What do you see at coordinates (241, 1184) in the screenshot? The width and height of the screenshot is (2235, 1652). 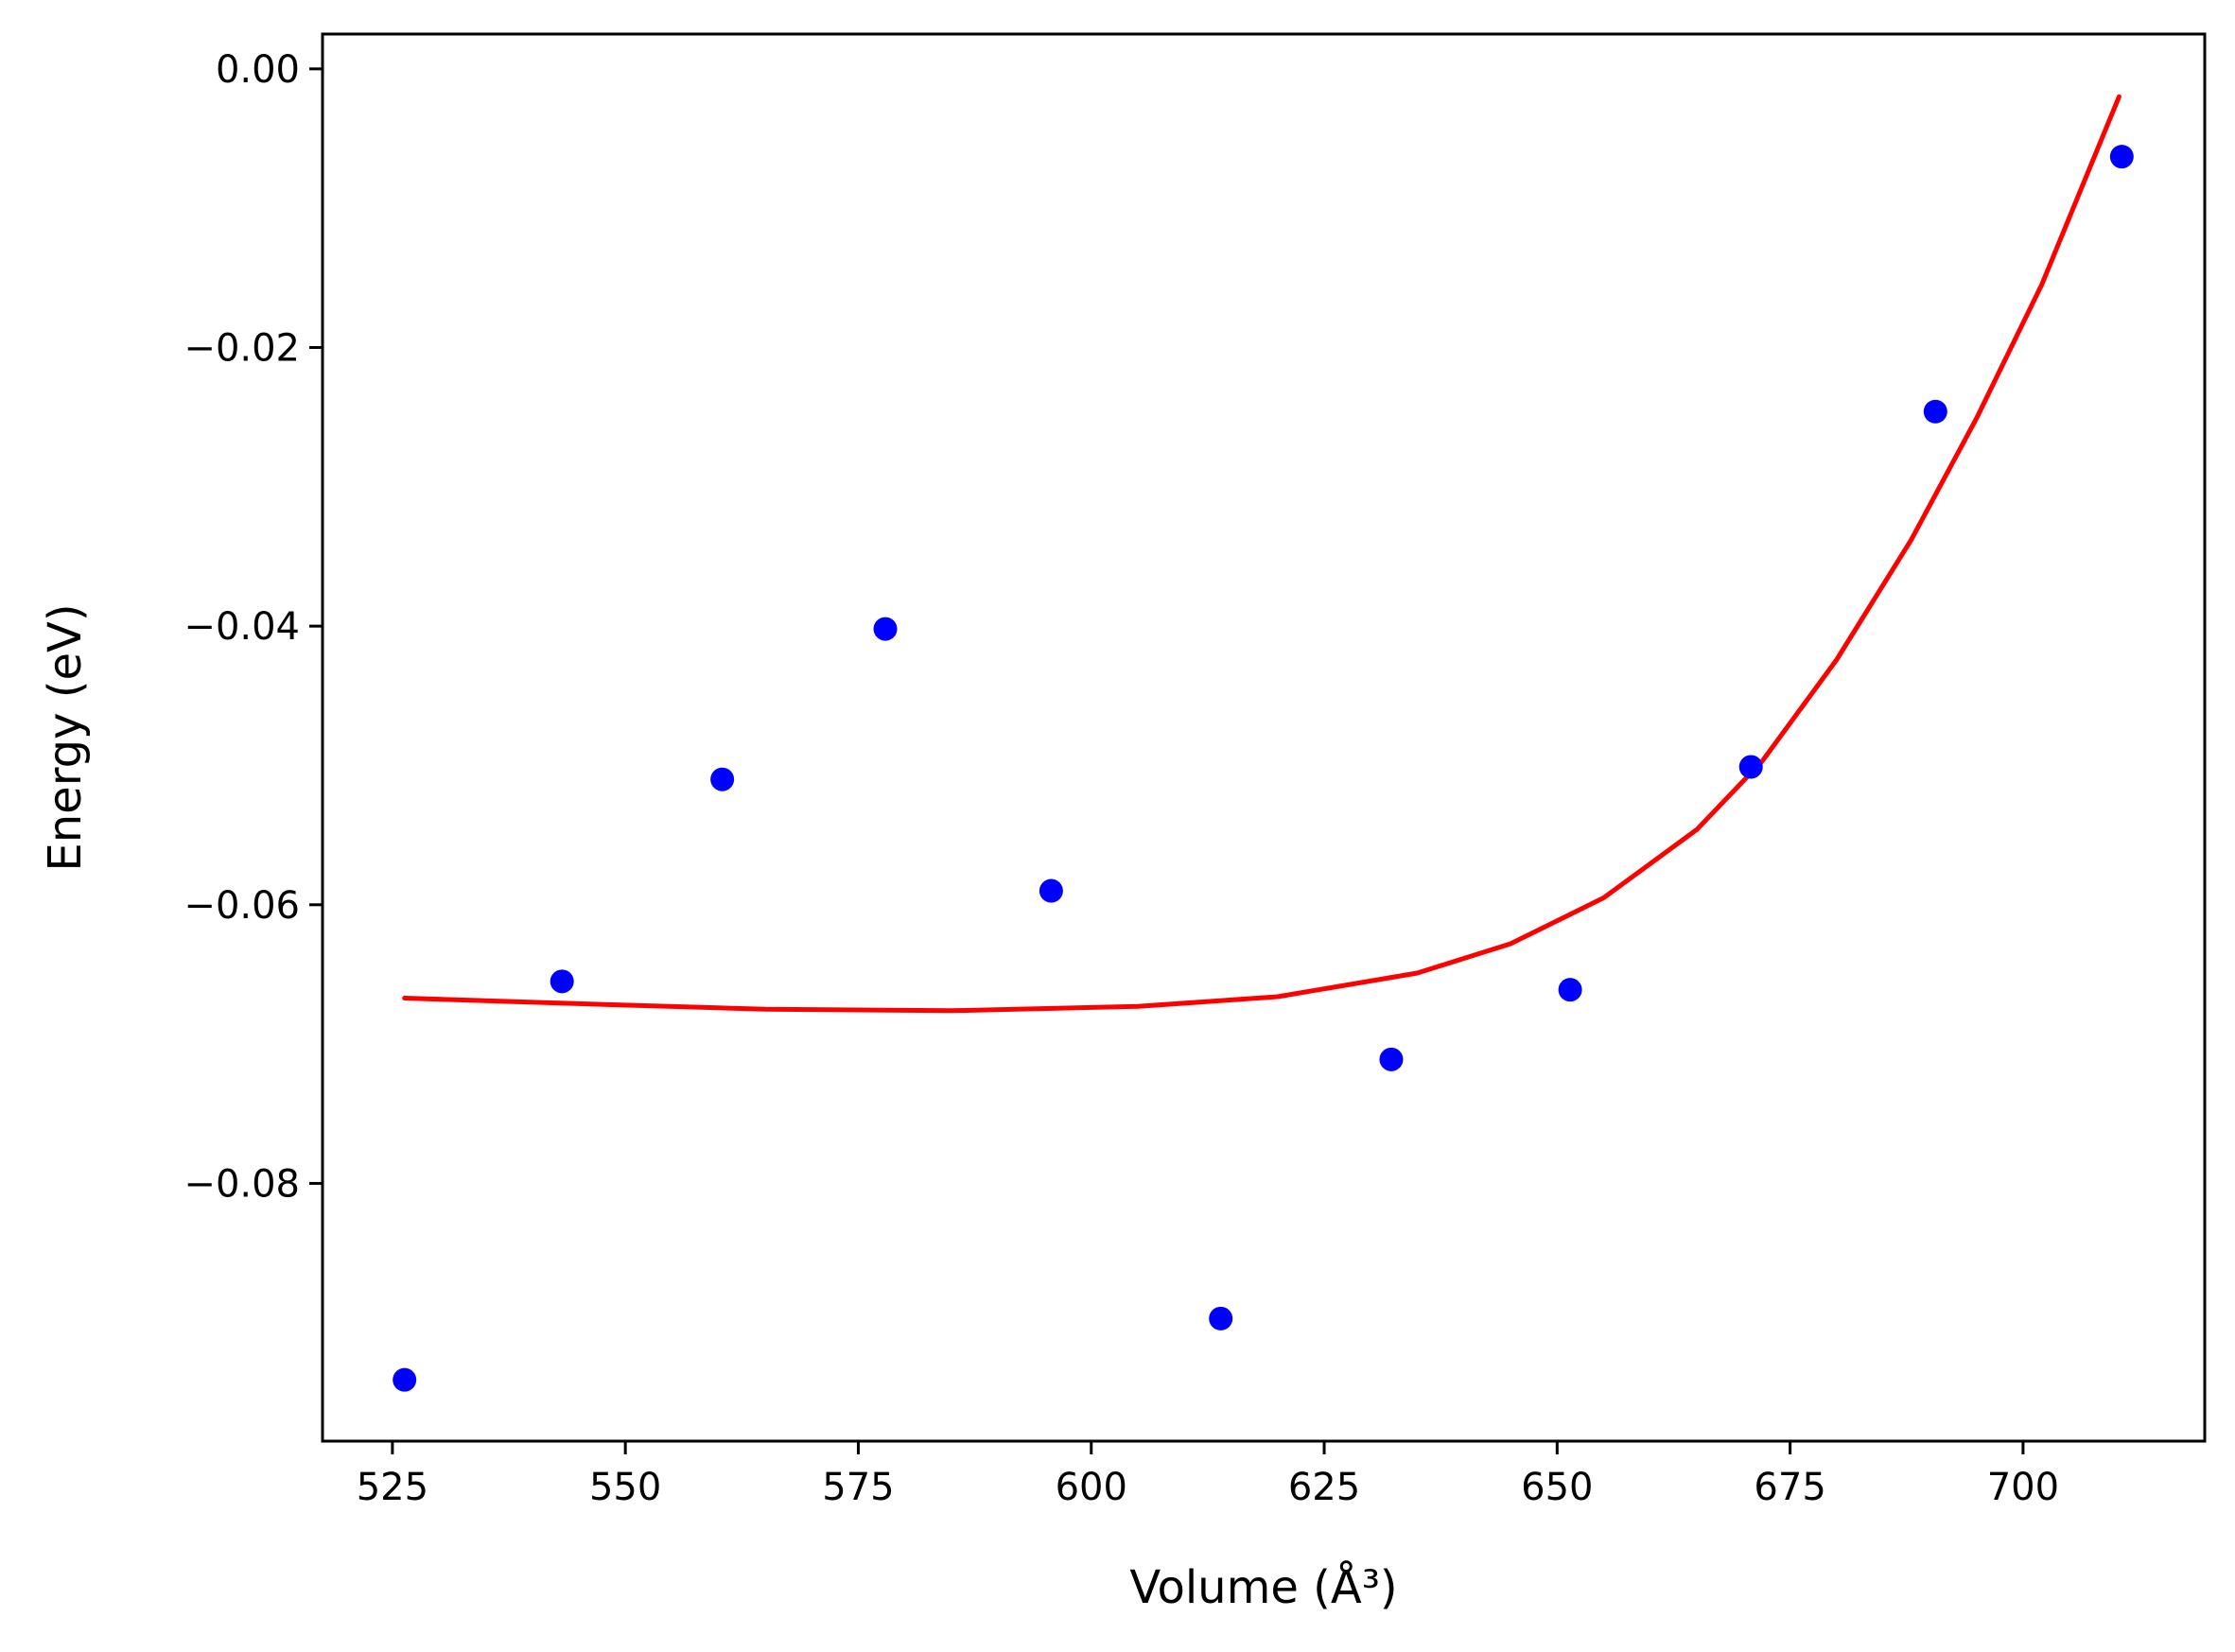 I see `y-tick-label: −0.08` at bounding box center [241, 1184].